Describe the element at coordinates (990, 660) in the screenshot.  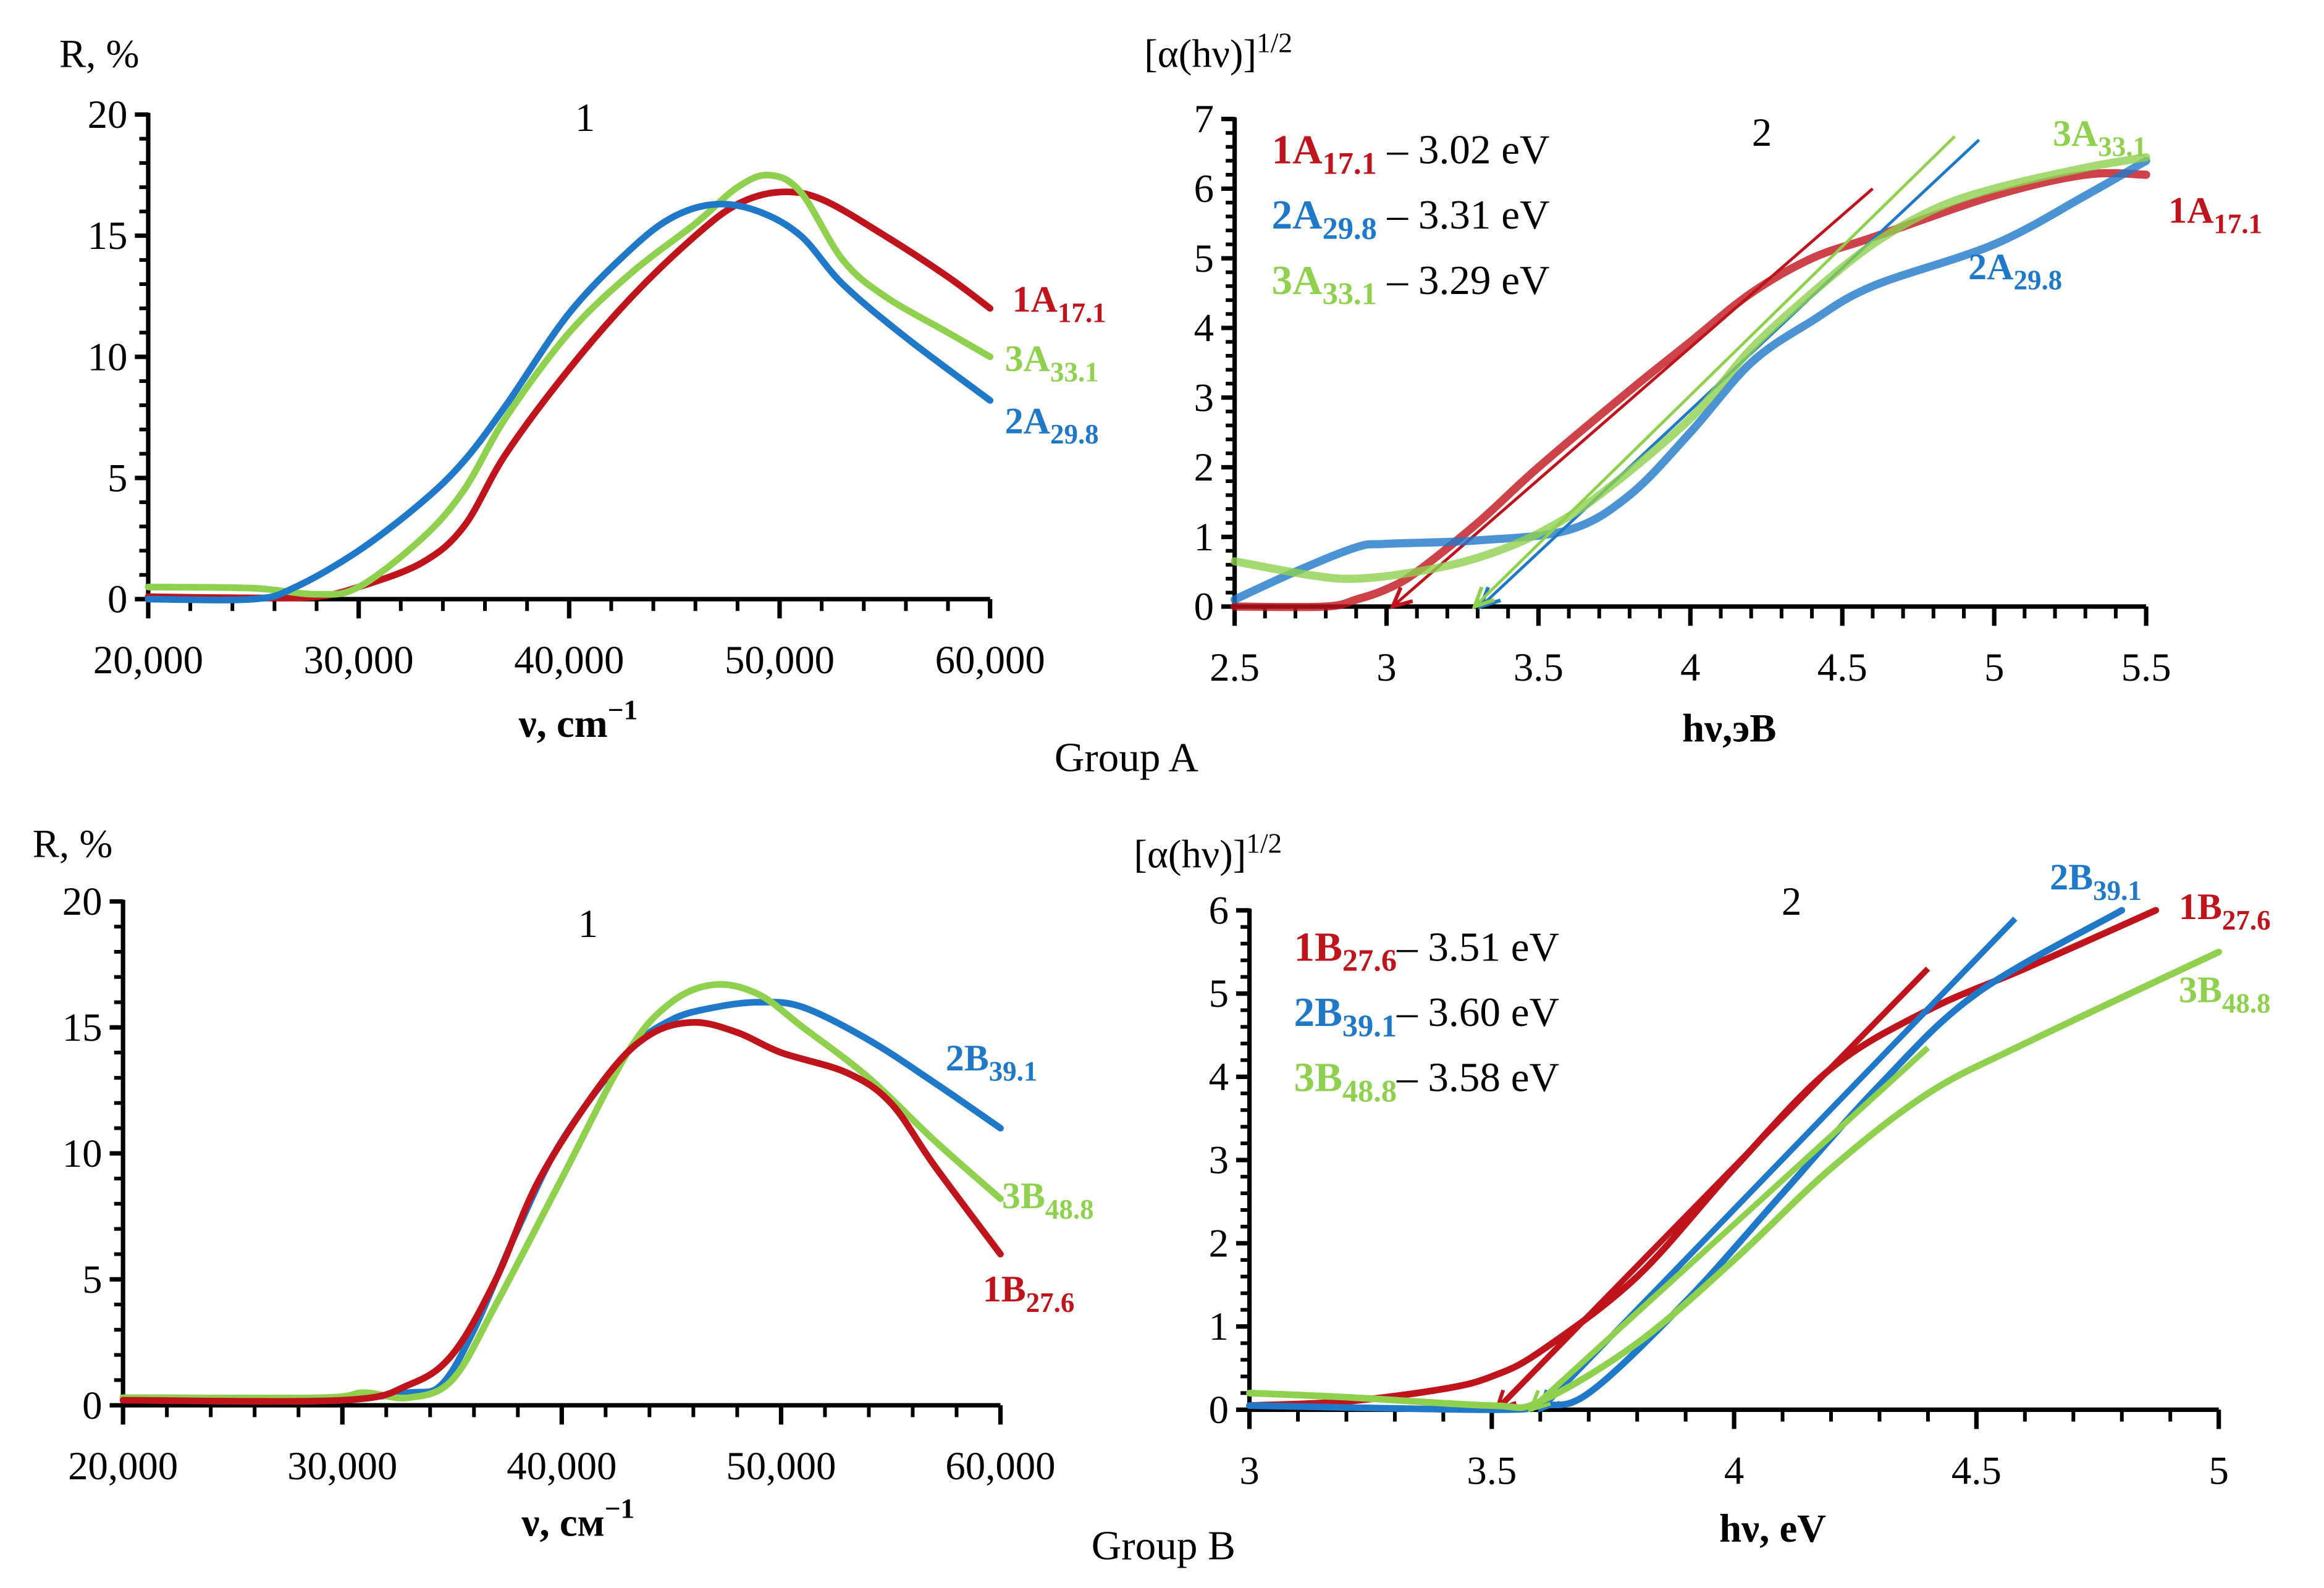
I see `x-tick-label: 60,000` at that location.